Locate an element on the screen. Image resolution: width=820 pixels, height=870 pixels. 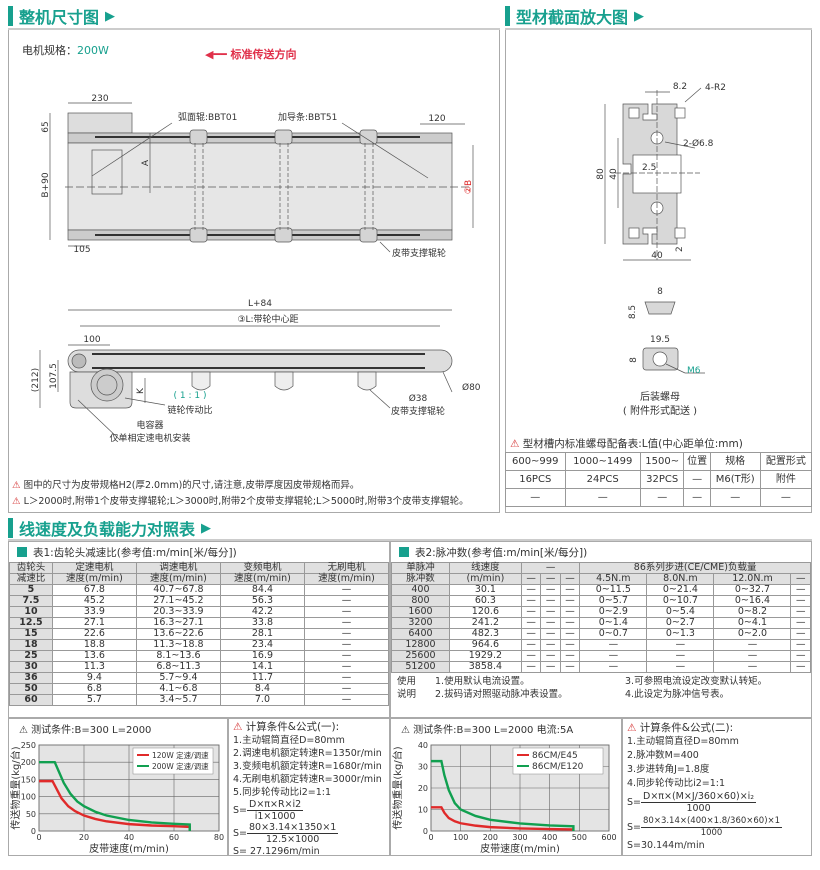
table-cell: 0~5.7 is located at coordinates (613, 601).